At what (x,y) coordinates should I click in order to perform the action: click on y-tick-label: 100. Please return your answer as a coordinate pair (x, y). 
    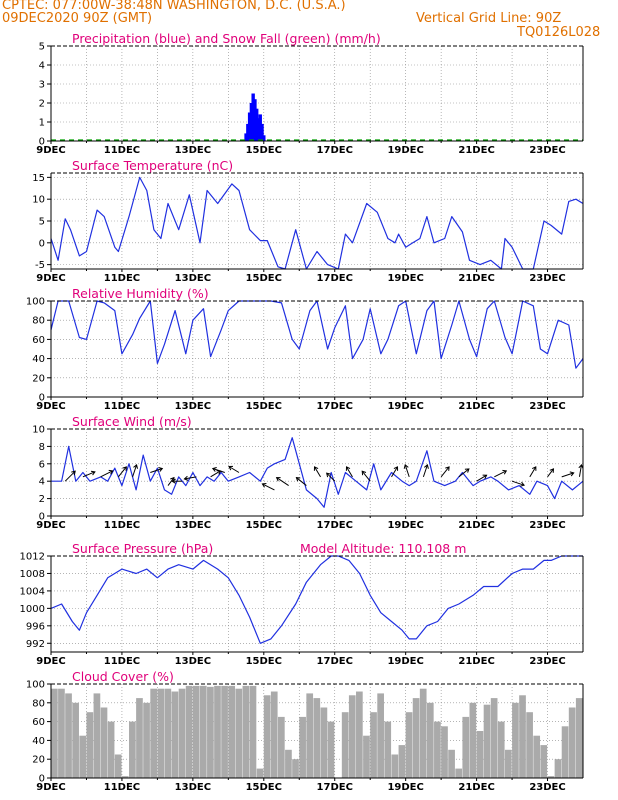
    Looking at the image, I should click on (35, 685).